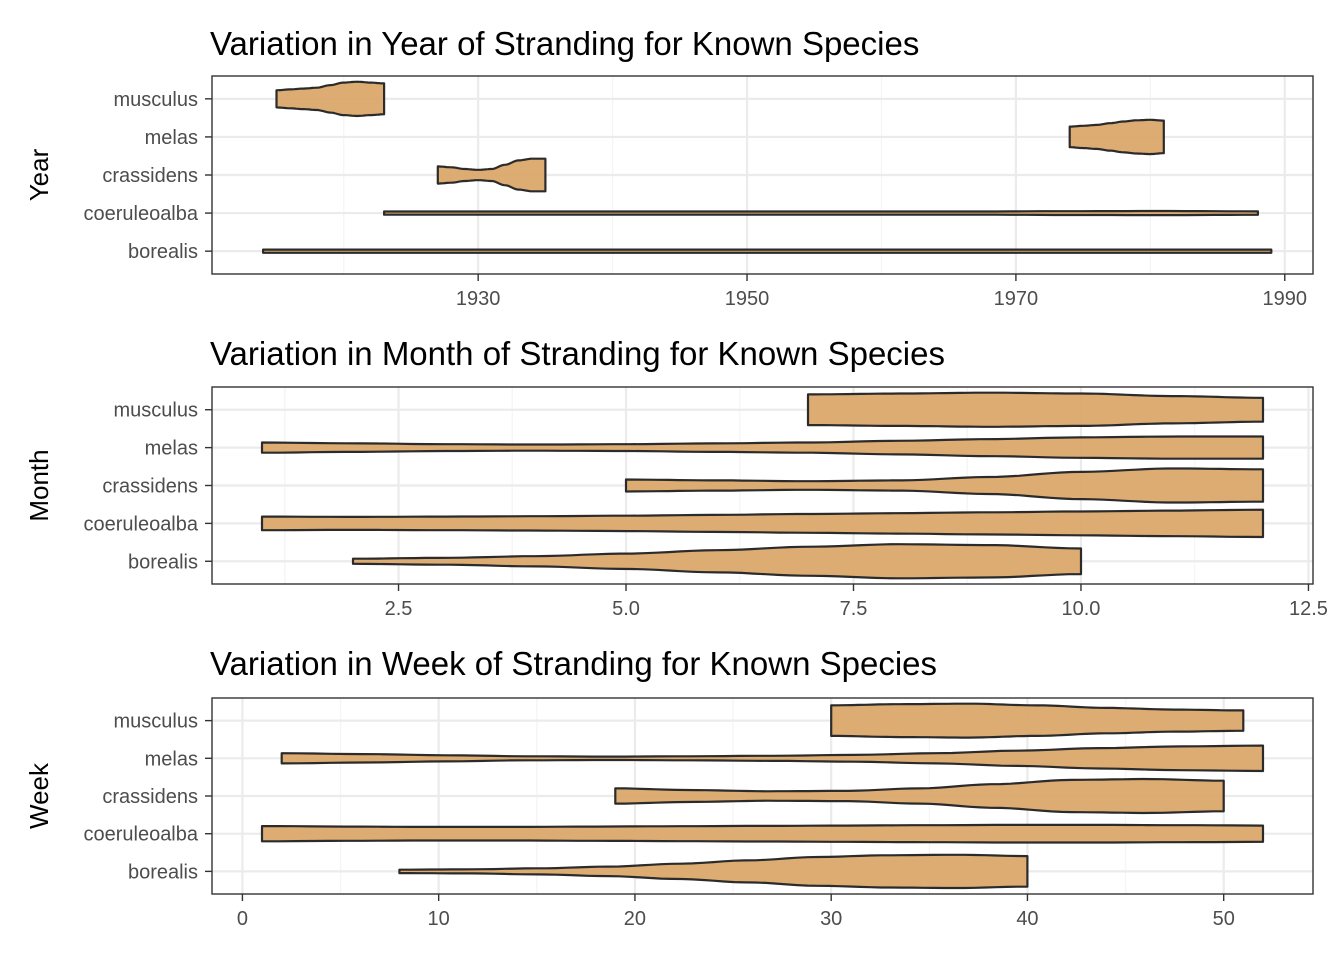  What do you see at coordinates (242, 919) in the screenshot?
I see `x-tick-label: 0` at bounding box center [242, 919].